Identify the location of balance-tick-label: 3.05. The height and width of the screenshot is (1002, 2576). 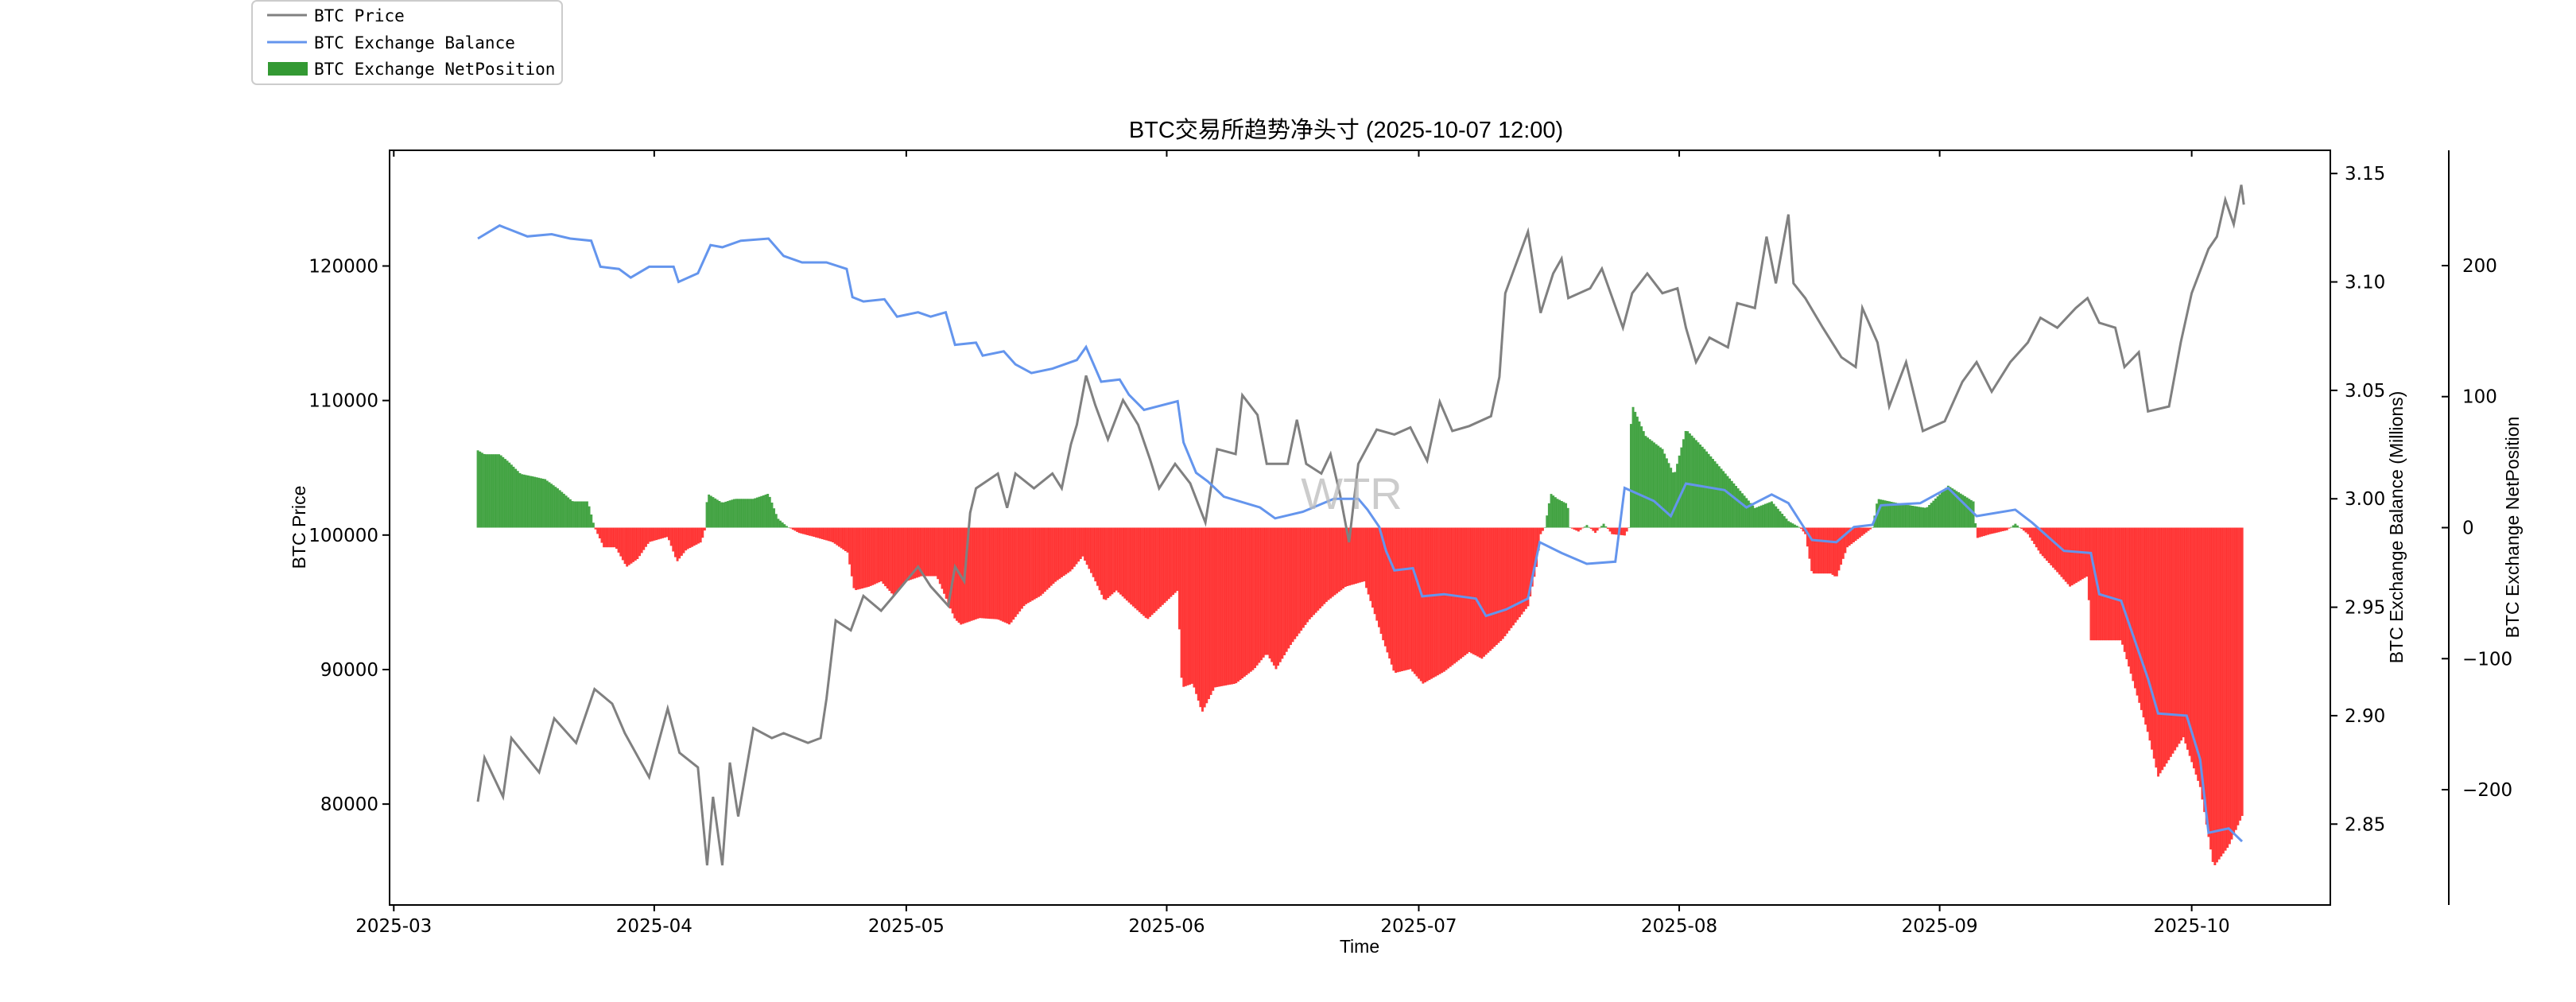
(2365, 391).